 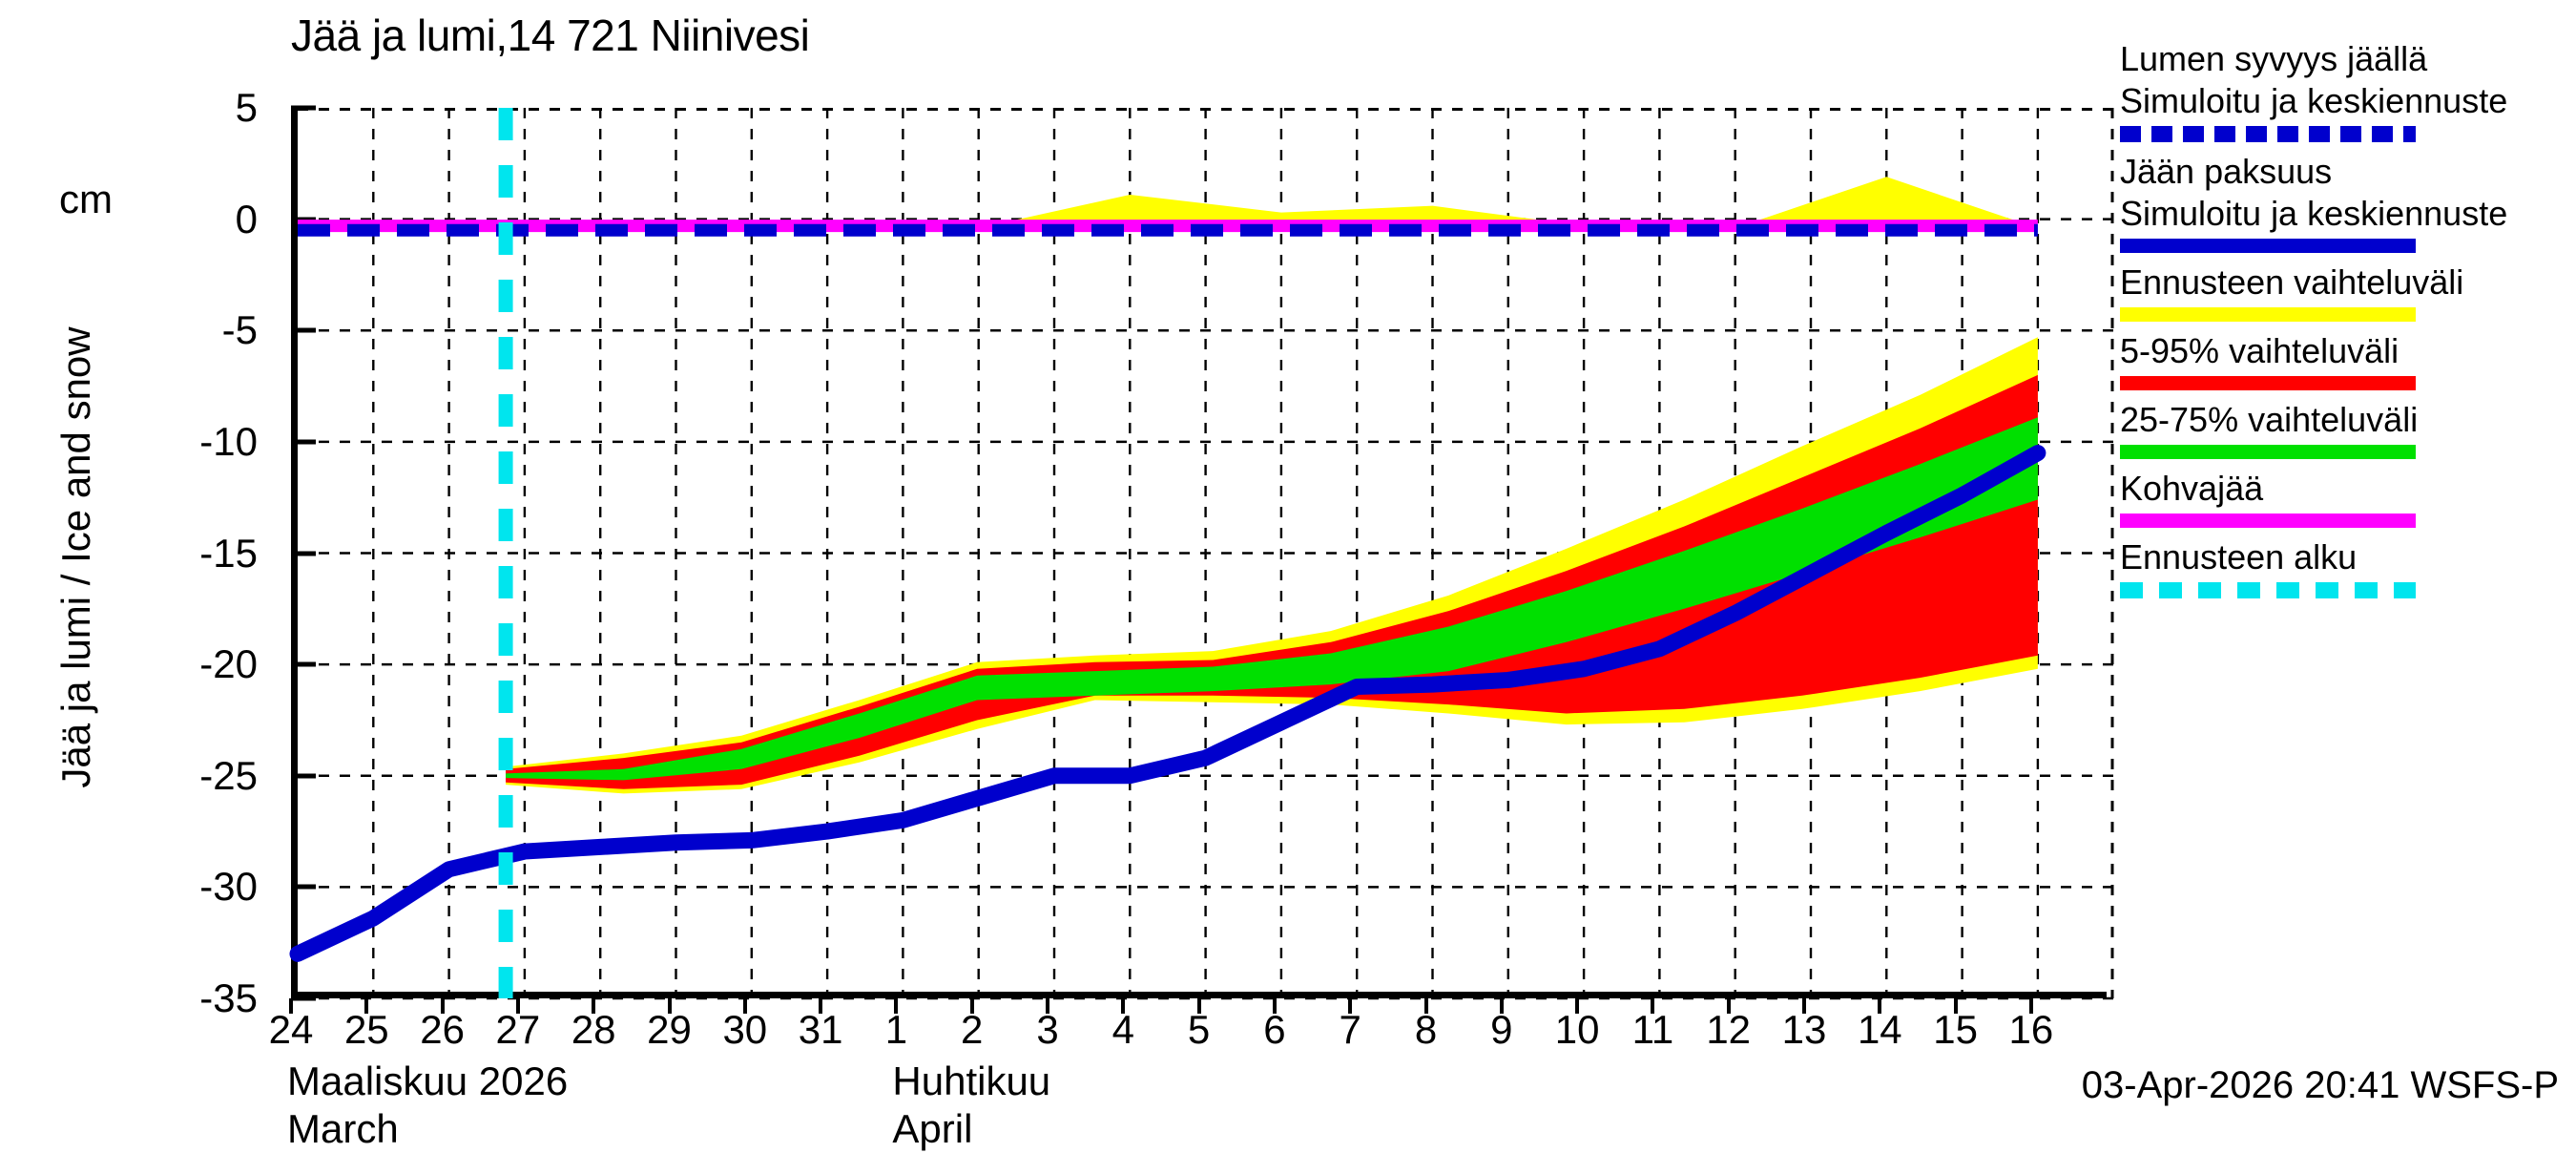 I want to click on x-axis-tick-label: 26, so click(x=442, y=1029).